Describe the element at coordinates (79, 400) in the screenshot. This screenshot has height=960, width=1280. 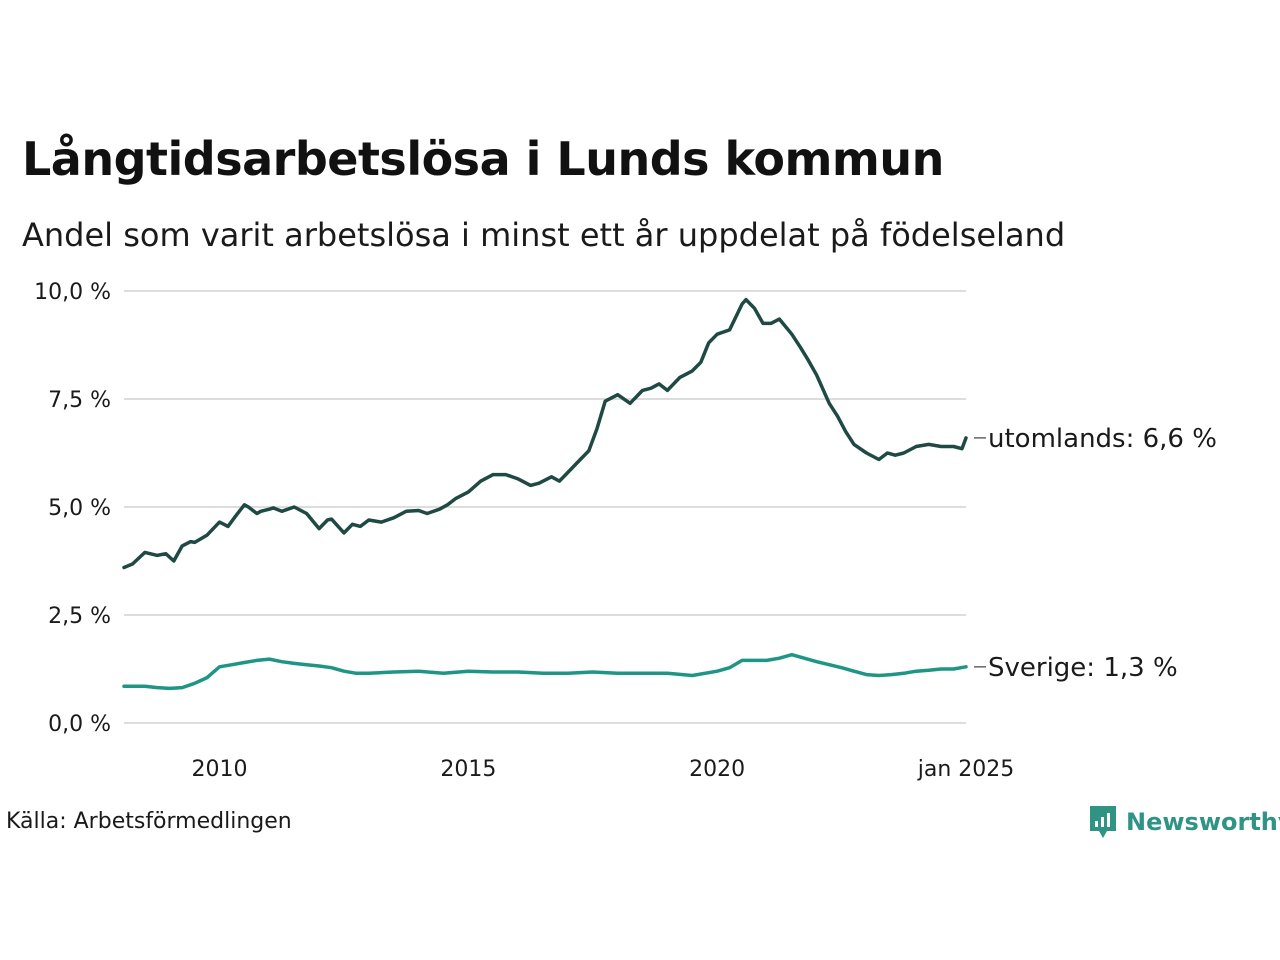
I see `y-tick-label: 7,5 %` at that location.